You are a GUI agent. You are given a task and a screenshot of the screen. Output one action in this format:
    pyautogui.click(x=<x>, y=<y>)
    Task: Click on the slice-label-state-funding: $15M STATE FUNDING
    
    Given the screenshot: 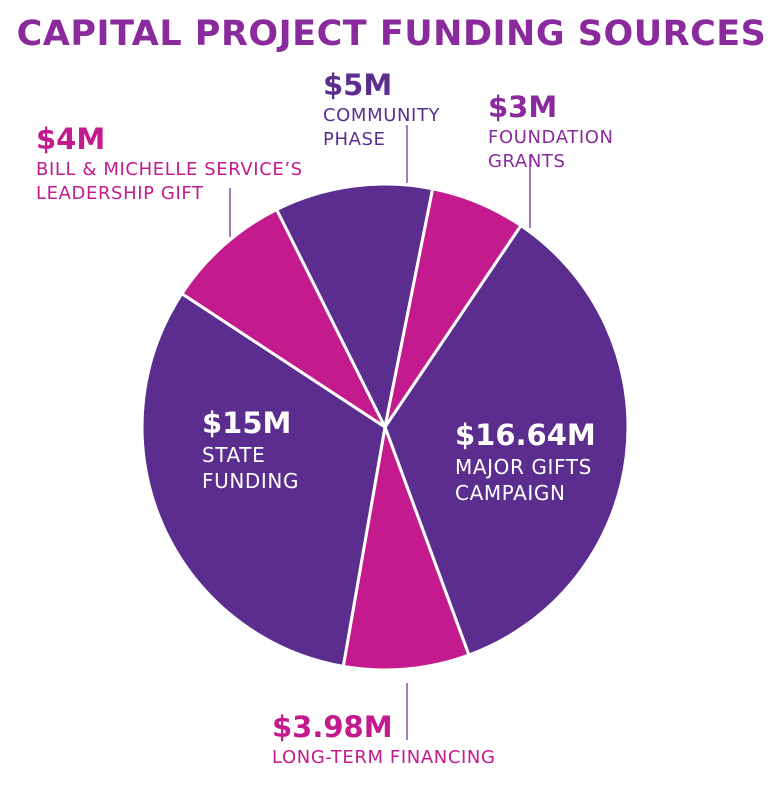 What is the action you would take?
    pyautogui.click(x=250, y=451)
    